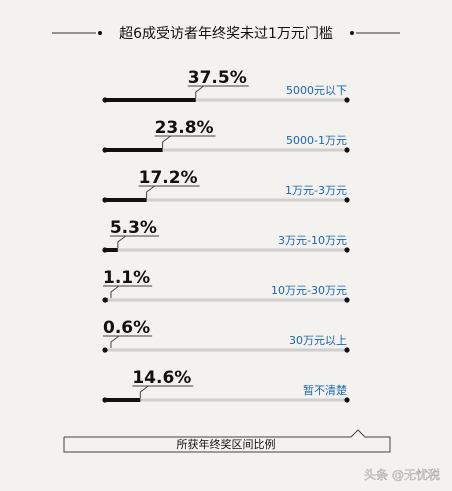 The height and width of the screenshot is (491, 452). I want to click on data-label: 23.8%, so click(184, 128).